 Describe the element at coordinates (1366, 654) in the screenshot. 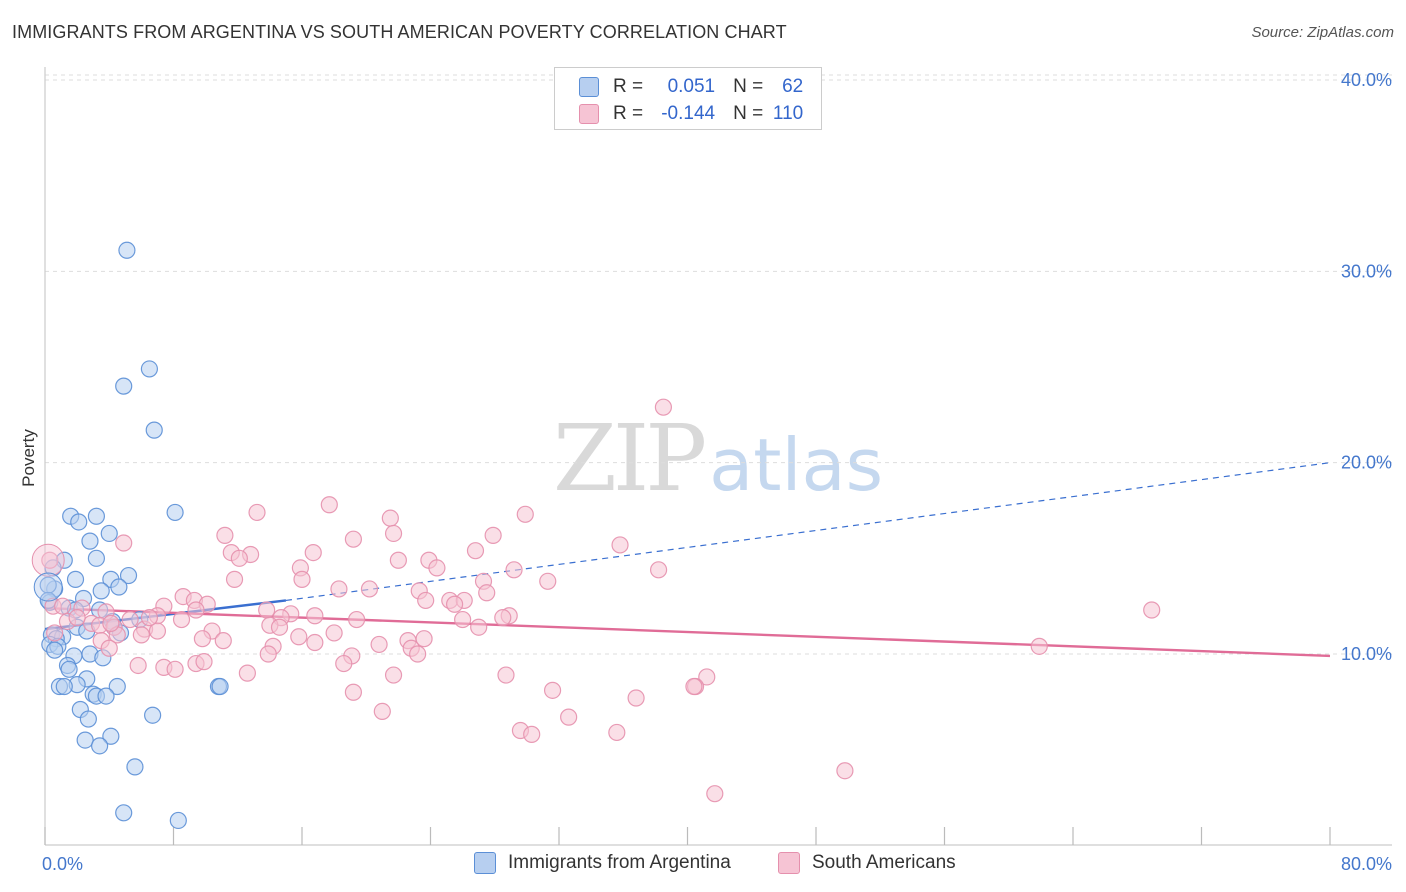

I see `y-tick-label: 10.0%` at that location.